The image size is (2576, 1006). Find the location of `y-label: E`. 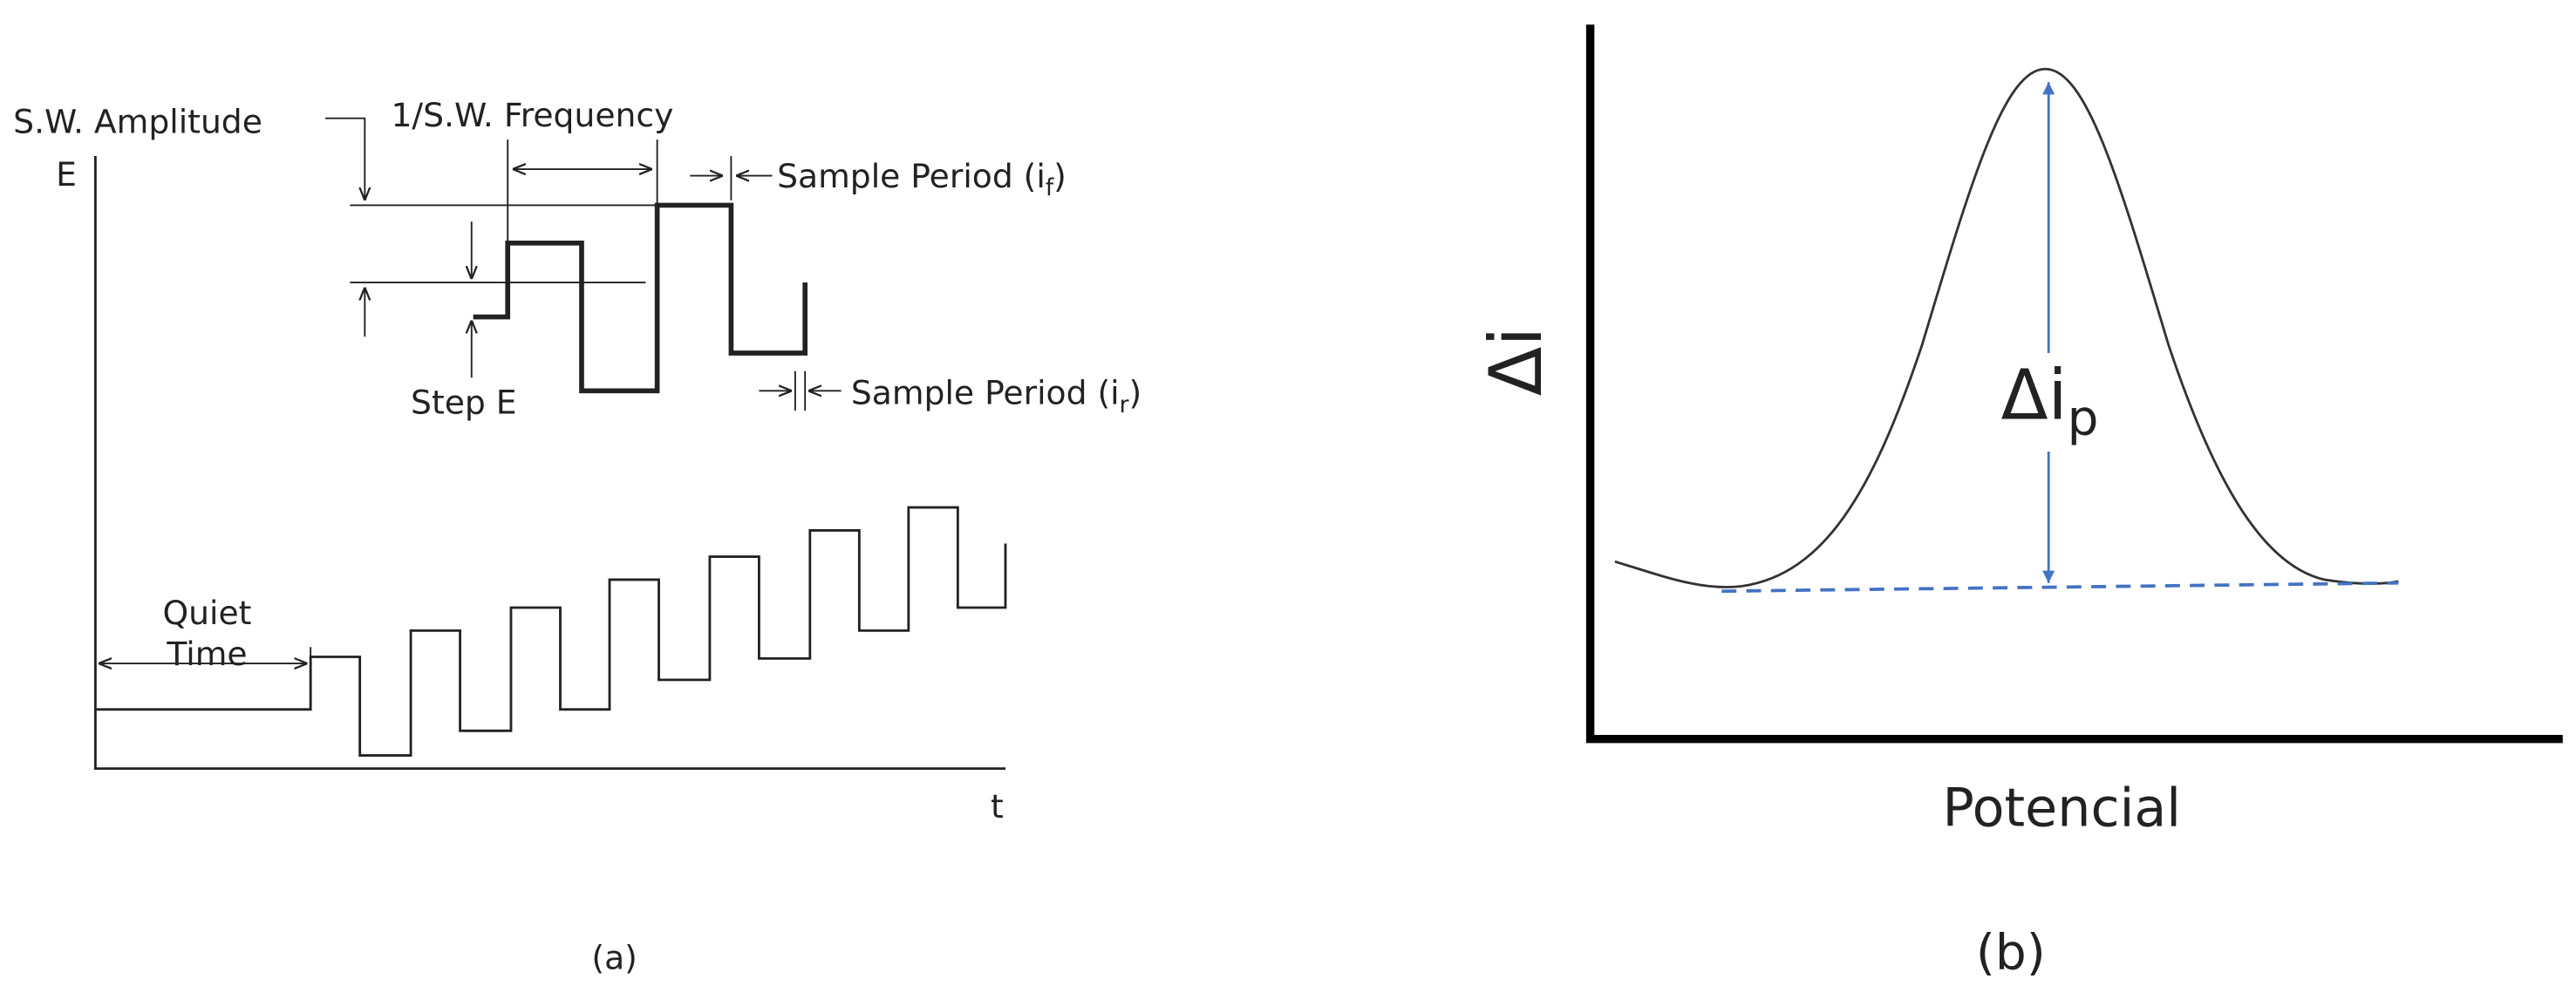

y-label: E is located at coordinates (66, 175).